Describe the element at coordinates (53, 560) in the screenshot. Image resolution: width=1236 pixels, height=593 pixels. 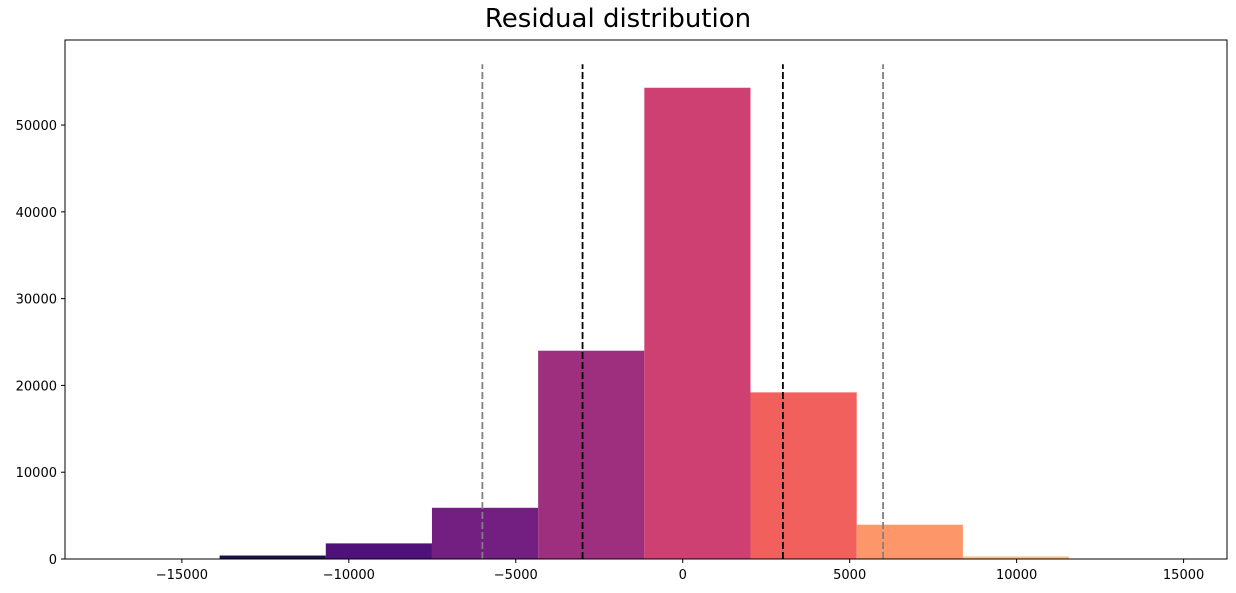
I see `y-tick-label: 0` at that location.